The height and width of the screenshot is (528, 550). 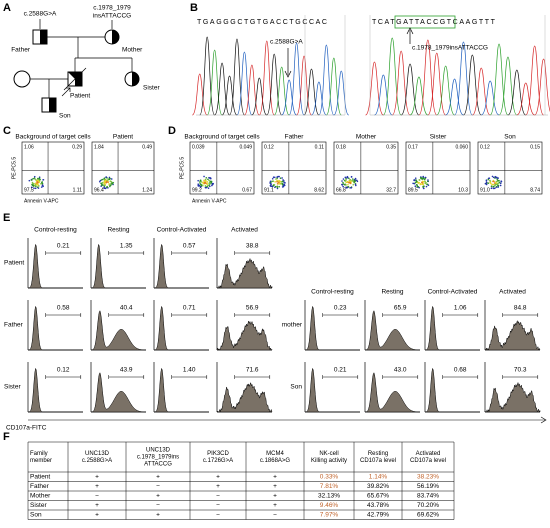 I want to click on gate-value: 1.35, so click(x=126, y=246).